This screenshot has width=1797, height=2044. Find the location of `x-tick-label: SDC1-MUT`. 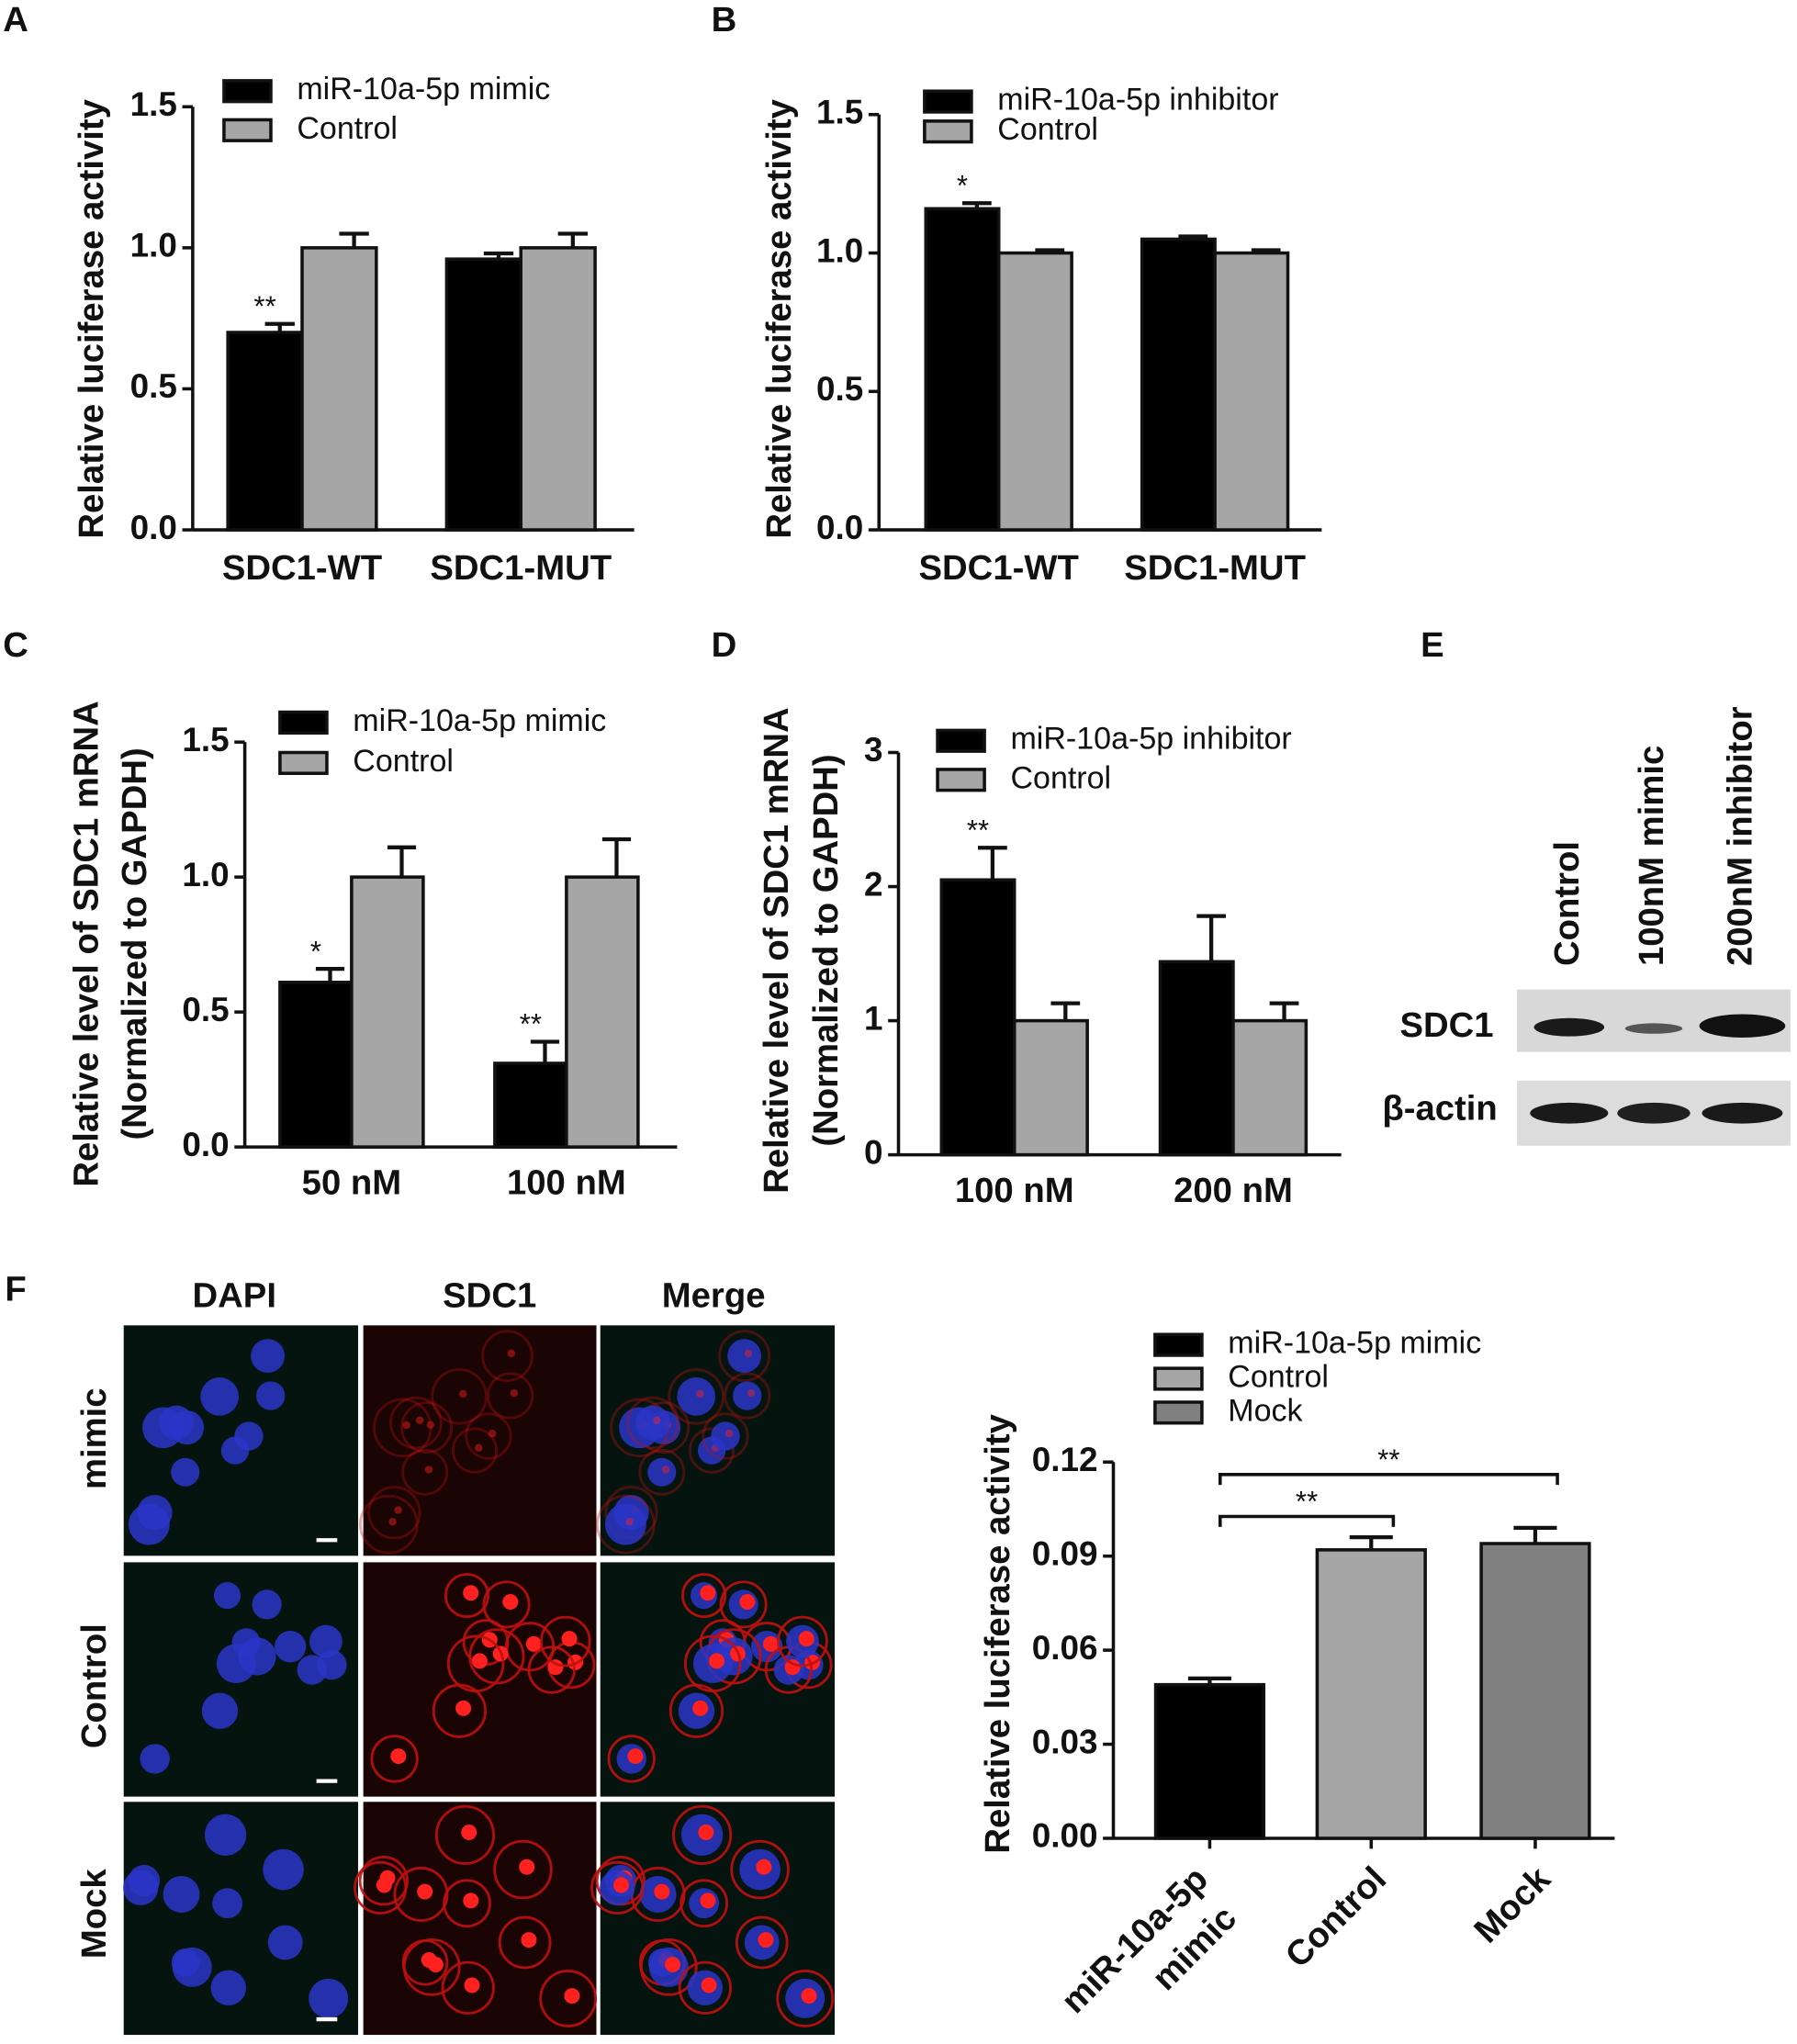

x-tick-label: SDC1-MUT is located at coordinates (521, 568).